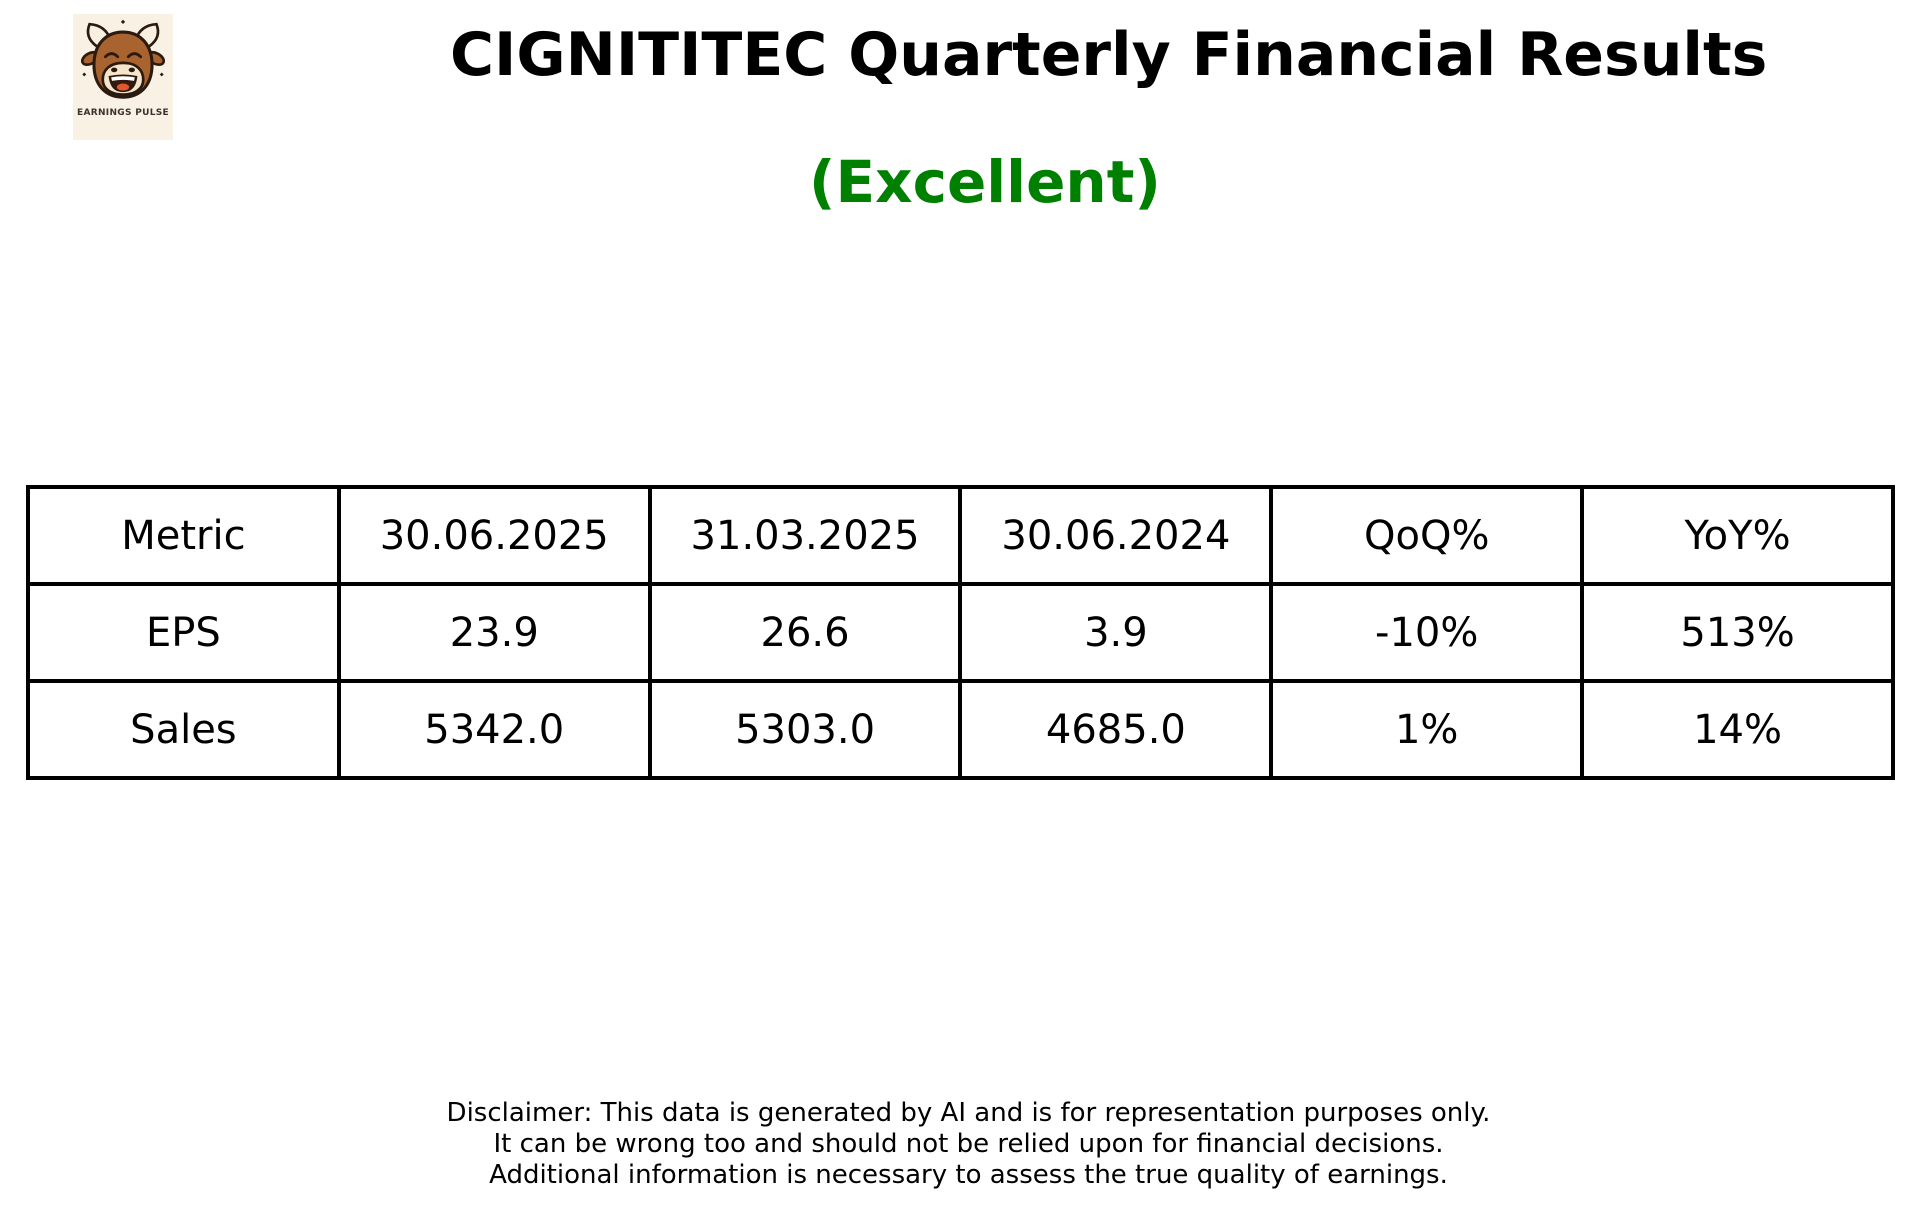 This screenshot has height=1220, width=1919. I want to click on sales-q-current: 5342.0, so click(494, 729).